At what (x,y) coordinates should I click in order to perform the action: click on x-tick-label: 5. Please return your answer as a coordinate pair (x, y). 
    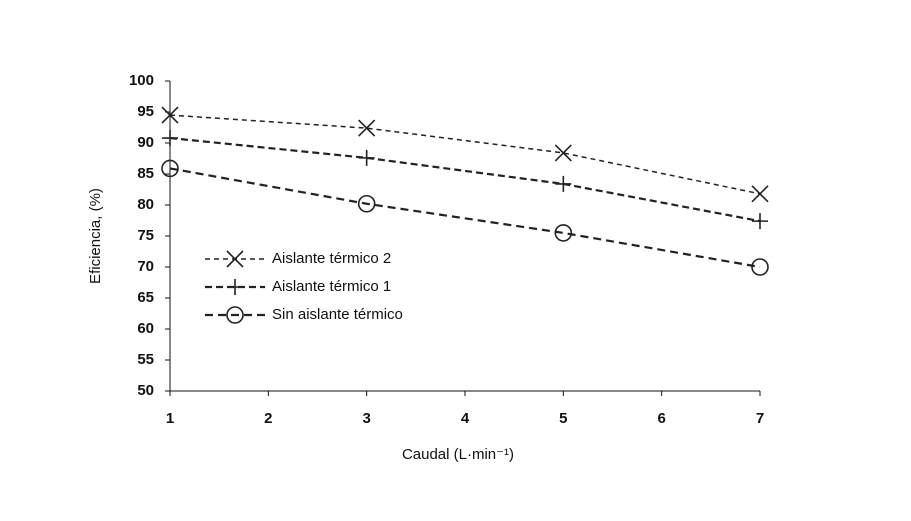
    Looking at the image, I should click on (563, 418).